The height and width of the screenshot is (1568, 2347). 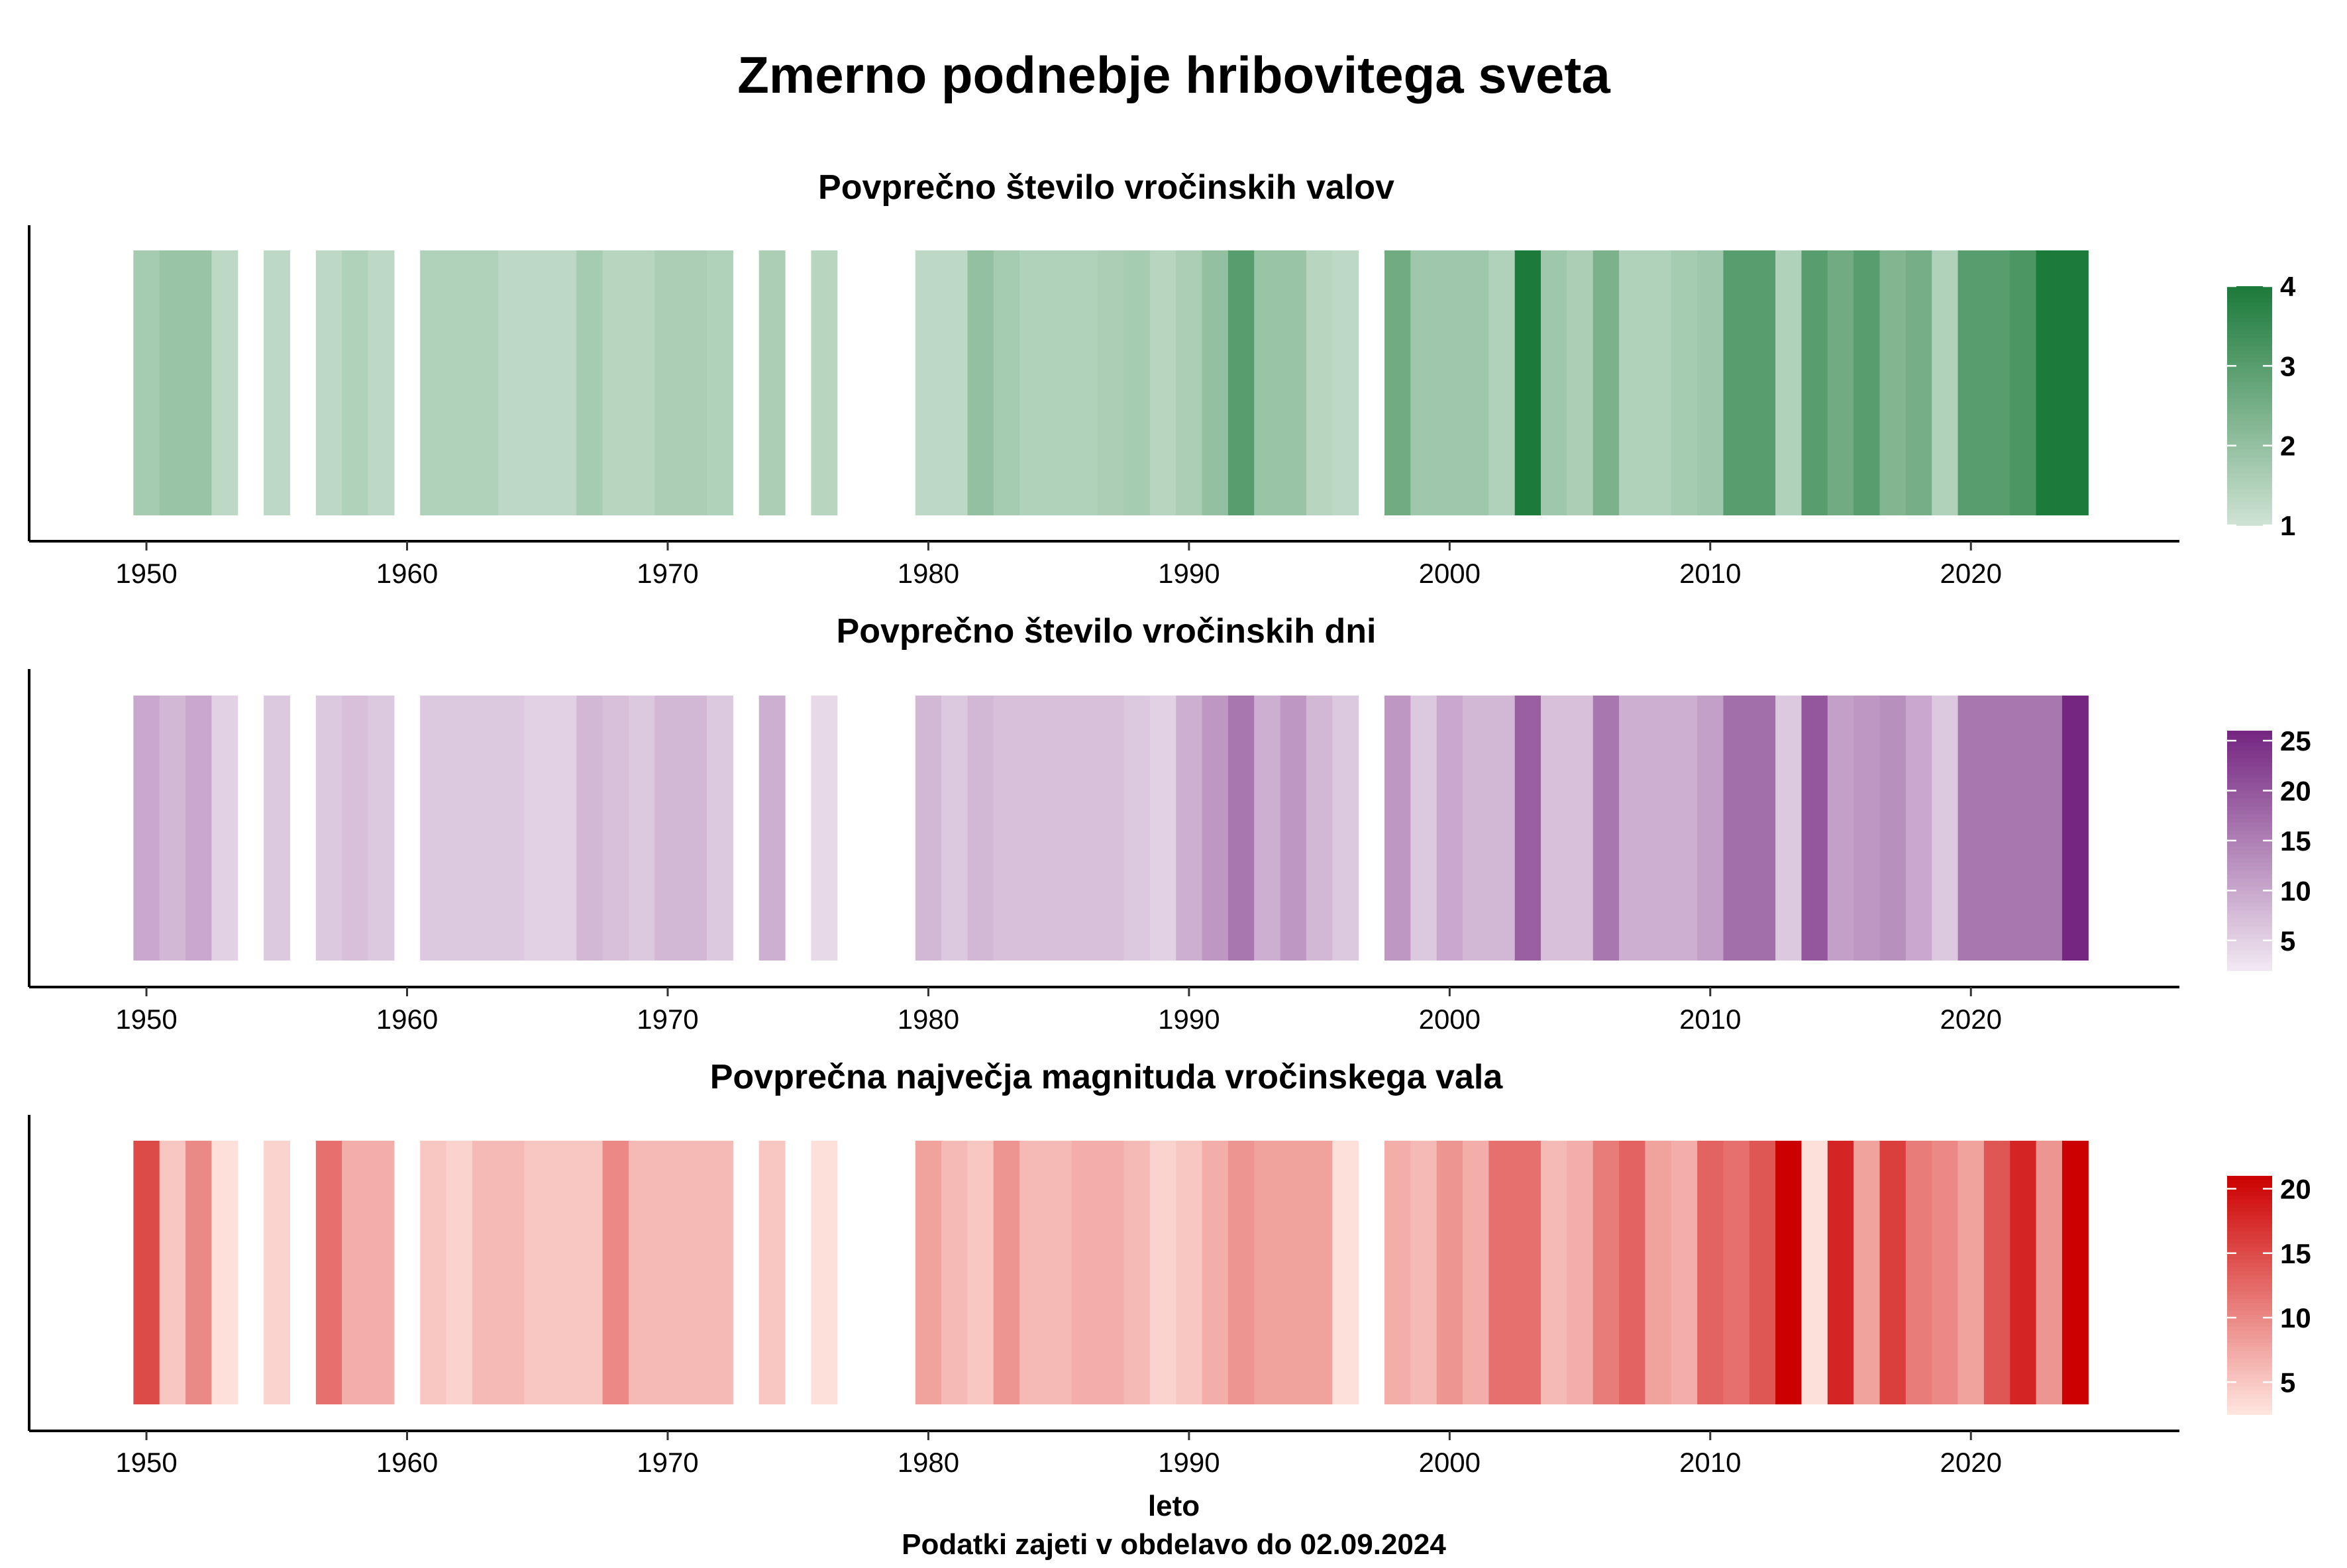 I want to click on bar-2024, so click(x=2075, y=1272).